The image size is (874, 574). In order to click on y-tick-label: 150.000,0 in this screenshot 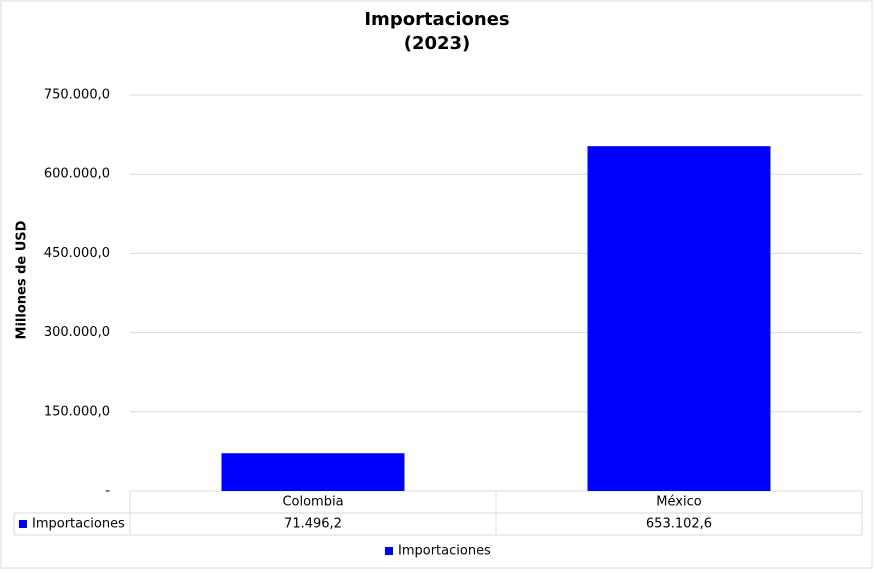, I will do `click(77, 411)`.